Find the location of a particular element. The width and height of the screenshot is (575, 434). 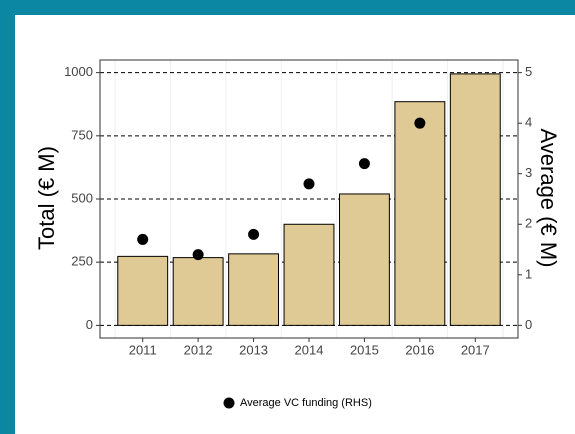

y-tick-label: 250 is located at coordinates (82, 261).